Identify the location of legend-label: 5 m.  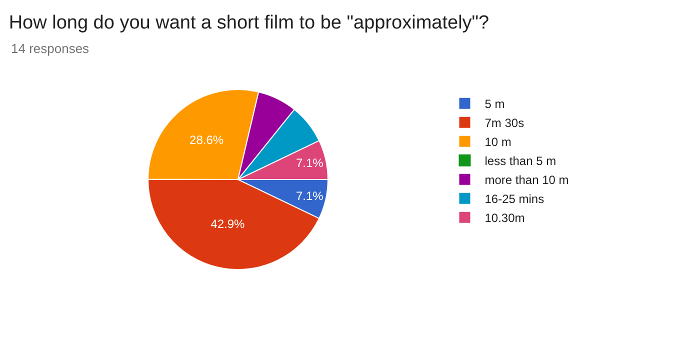
(494, 104).